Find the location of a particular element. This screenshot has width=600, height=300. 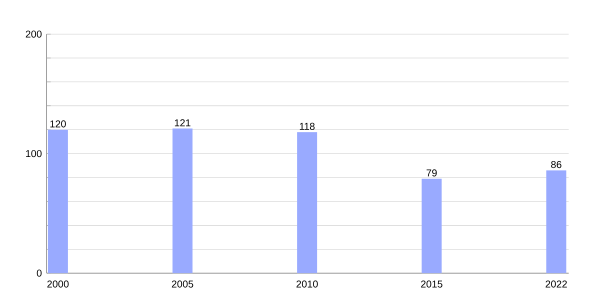

data-label: 118 is located at coordinates (307, 126).